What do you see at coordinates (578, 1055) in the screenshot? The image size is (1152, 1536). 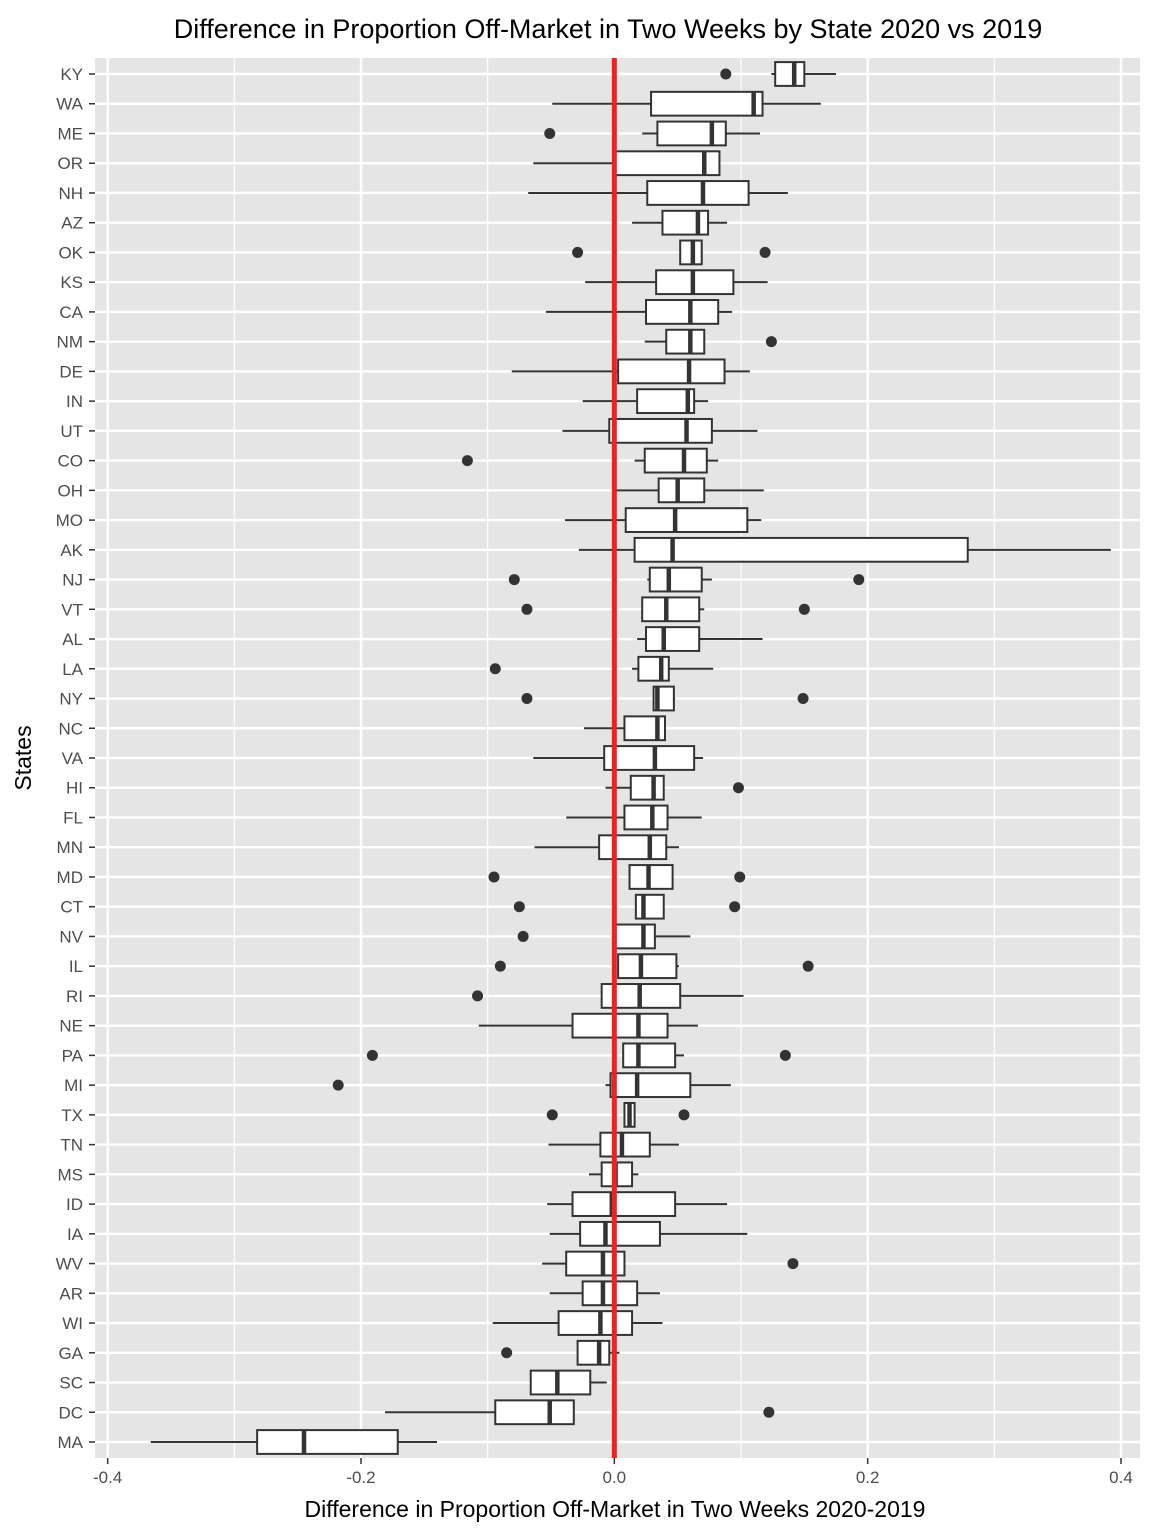 I see `boxplot-pa` at bounding box center [578, 1055].